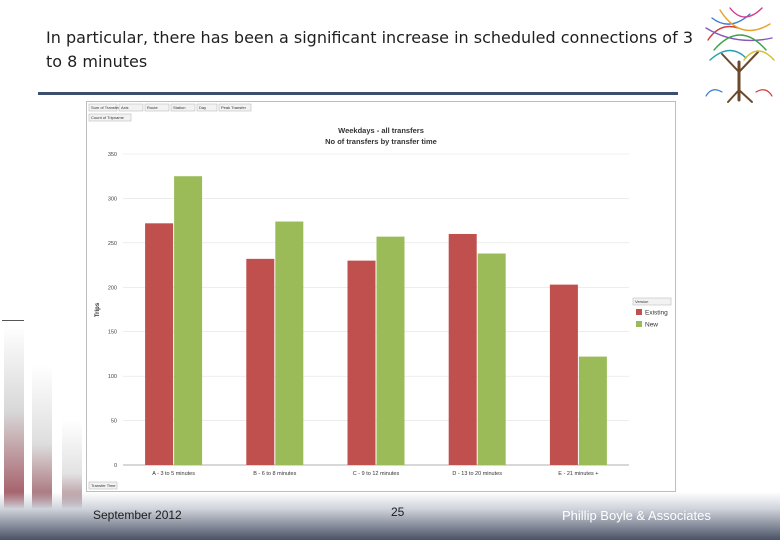  I want to click on tree-network-logo-icon, so click(740, 55).